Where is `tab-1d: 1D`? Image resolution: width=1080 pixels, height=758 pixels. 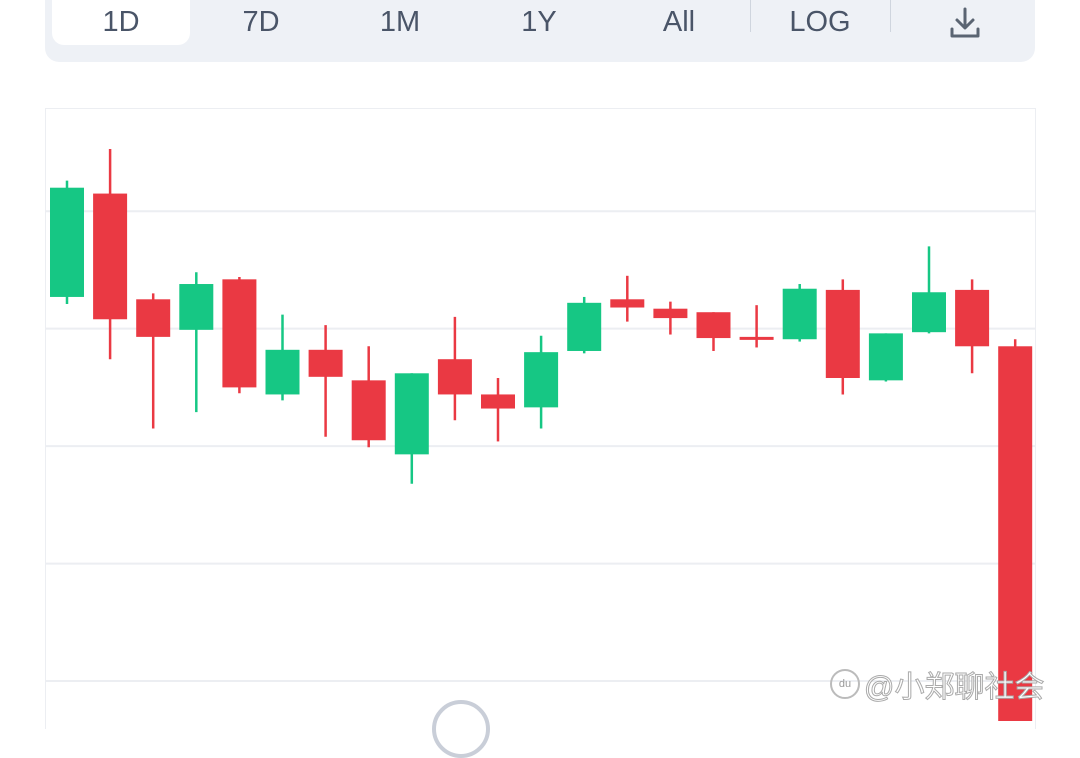 tab-1d: 1D is located at coordinates (121, 22).